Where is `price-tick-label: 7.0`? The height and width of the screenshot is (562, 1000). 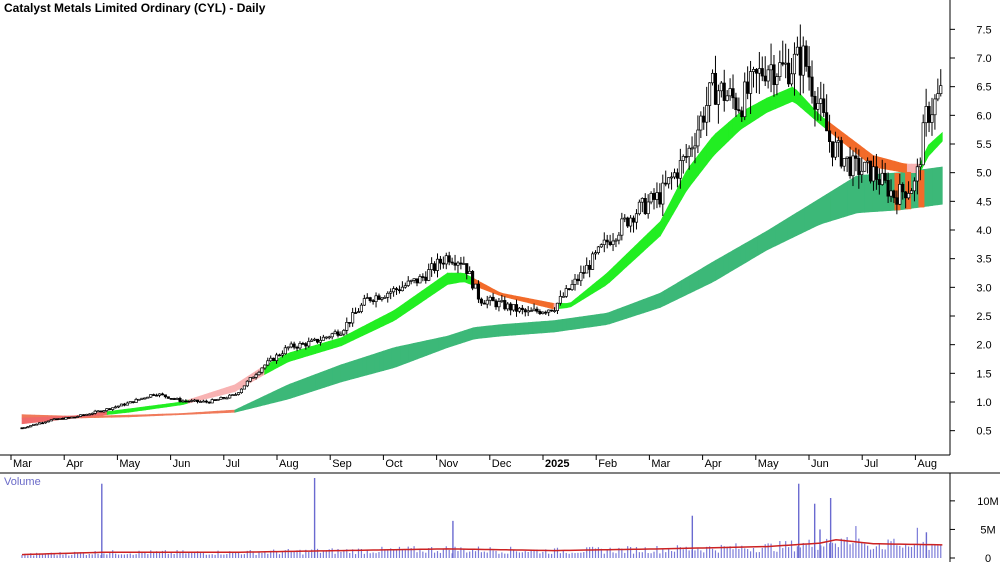
price-tick-label: 7.0 is located at coordinates (983, 59).